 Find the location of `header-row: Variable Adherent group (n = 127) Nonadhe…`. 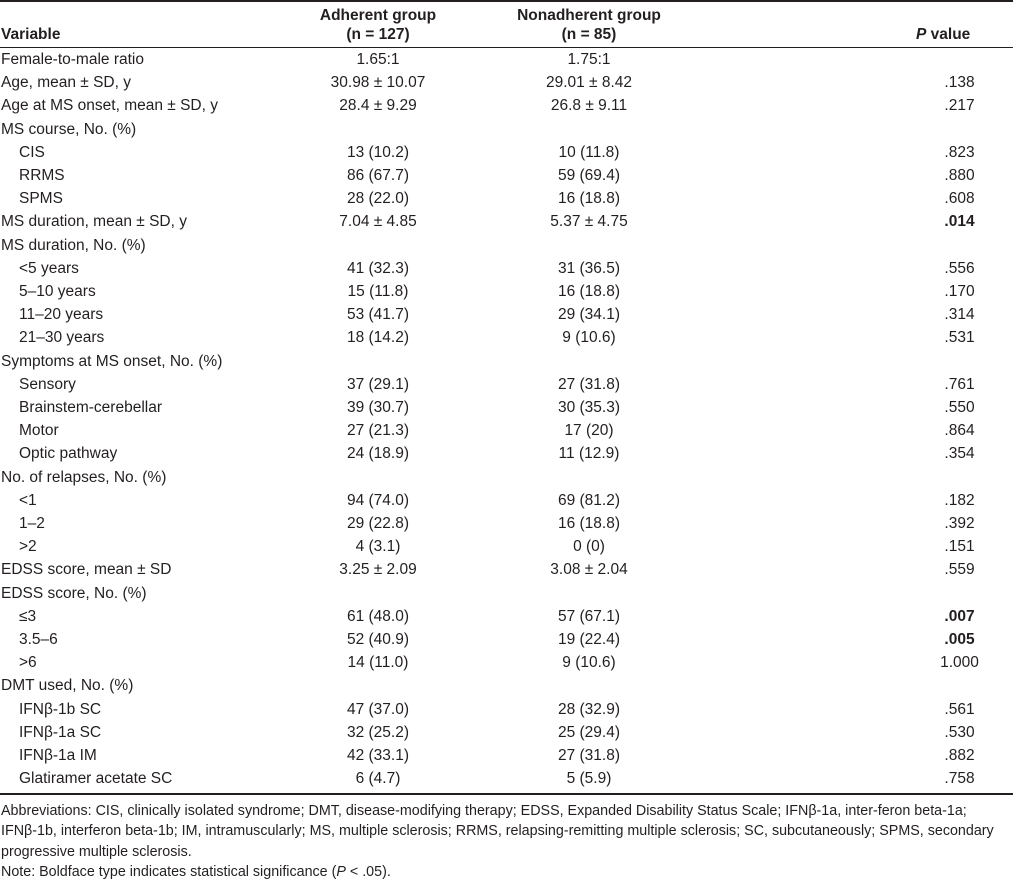

header-row: Variable Adherent group (n = 127) Nonadhe… is located at coordinates (506, 25).